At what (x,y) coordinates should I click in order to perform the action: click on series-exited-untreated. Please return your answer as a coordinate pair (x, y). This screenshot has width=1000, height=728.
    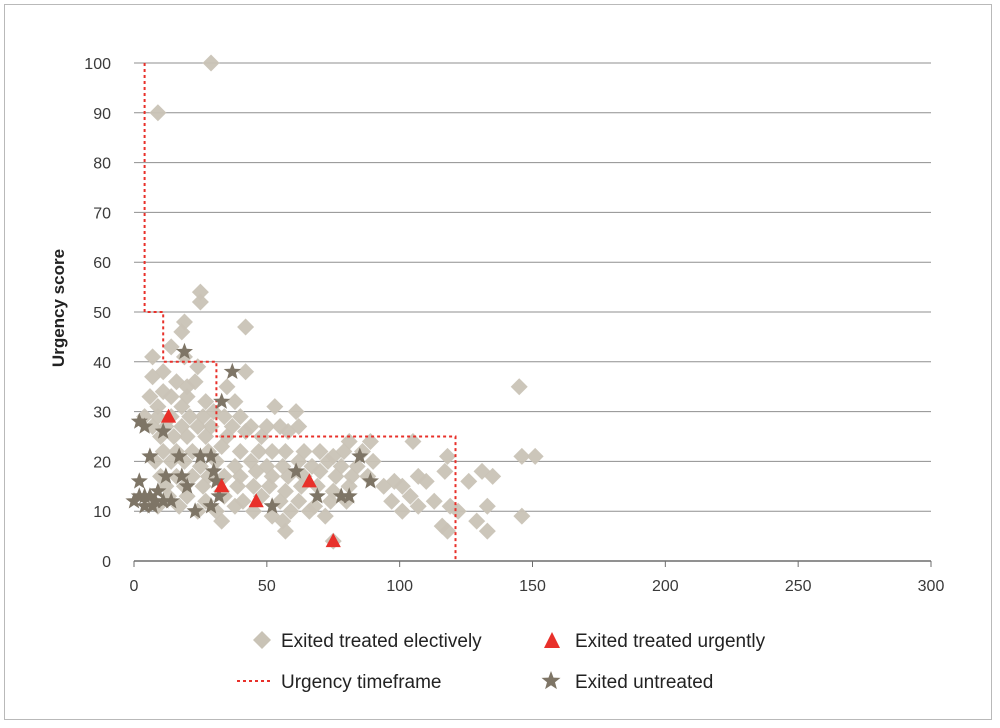
    Looking at the image, I should click on (252, 430).